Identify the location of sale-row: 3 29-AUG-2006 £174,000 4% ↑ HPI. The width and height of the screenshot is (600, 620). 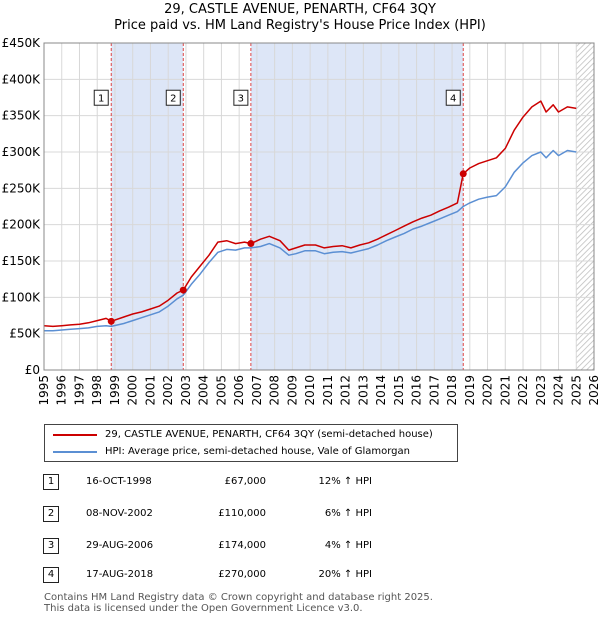
(300, 546).